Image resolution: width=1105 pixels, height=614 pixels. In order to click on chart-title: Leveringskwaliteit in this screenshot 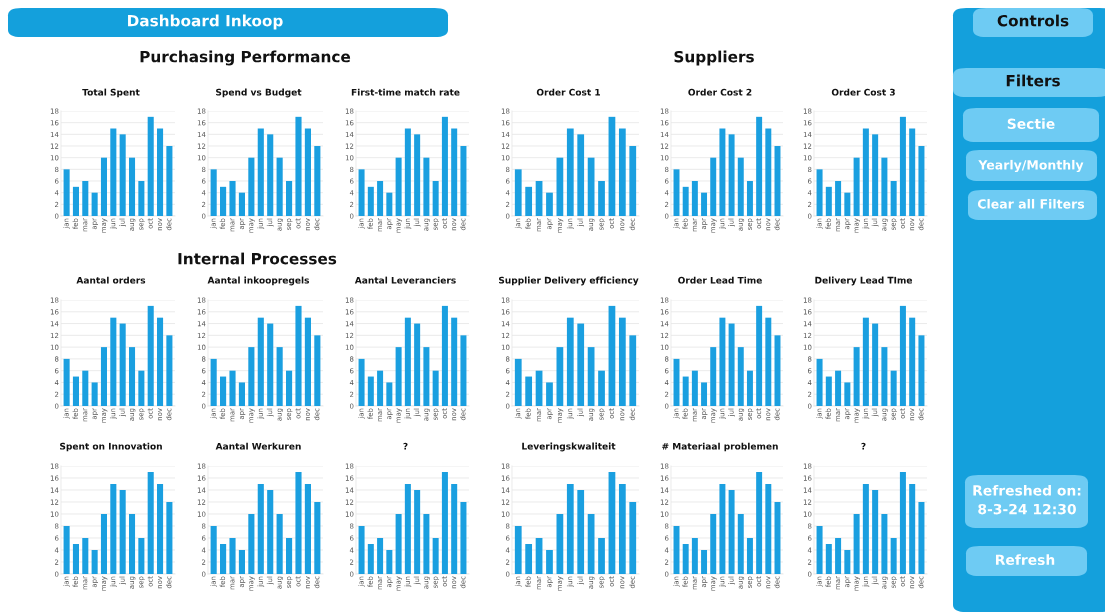, I will do `click(569, 447)`.